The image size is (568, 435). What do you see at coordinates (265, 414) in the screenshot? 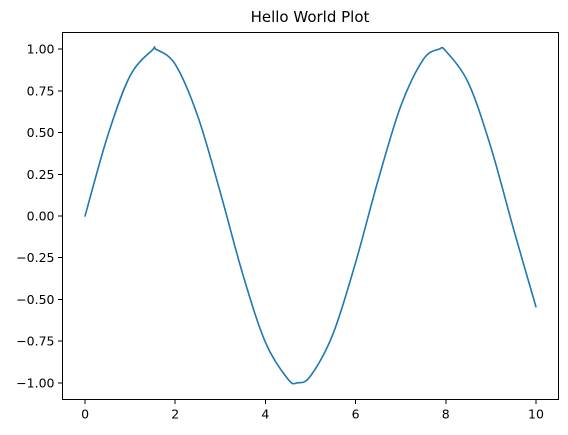
I see `x-tick-label: 4` at bounding box center [265, 414].